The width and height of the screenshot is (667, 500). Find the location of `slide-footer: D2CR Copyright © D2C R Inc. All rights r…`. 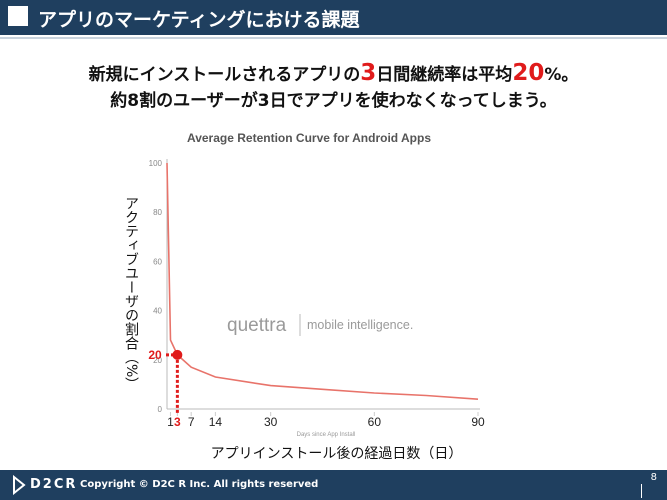

slide-footer: D2CR Copyright © D2C R Inc. All rights r… is located at coordinates (333, 485).